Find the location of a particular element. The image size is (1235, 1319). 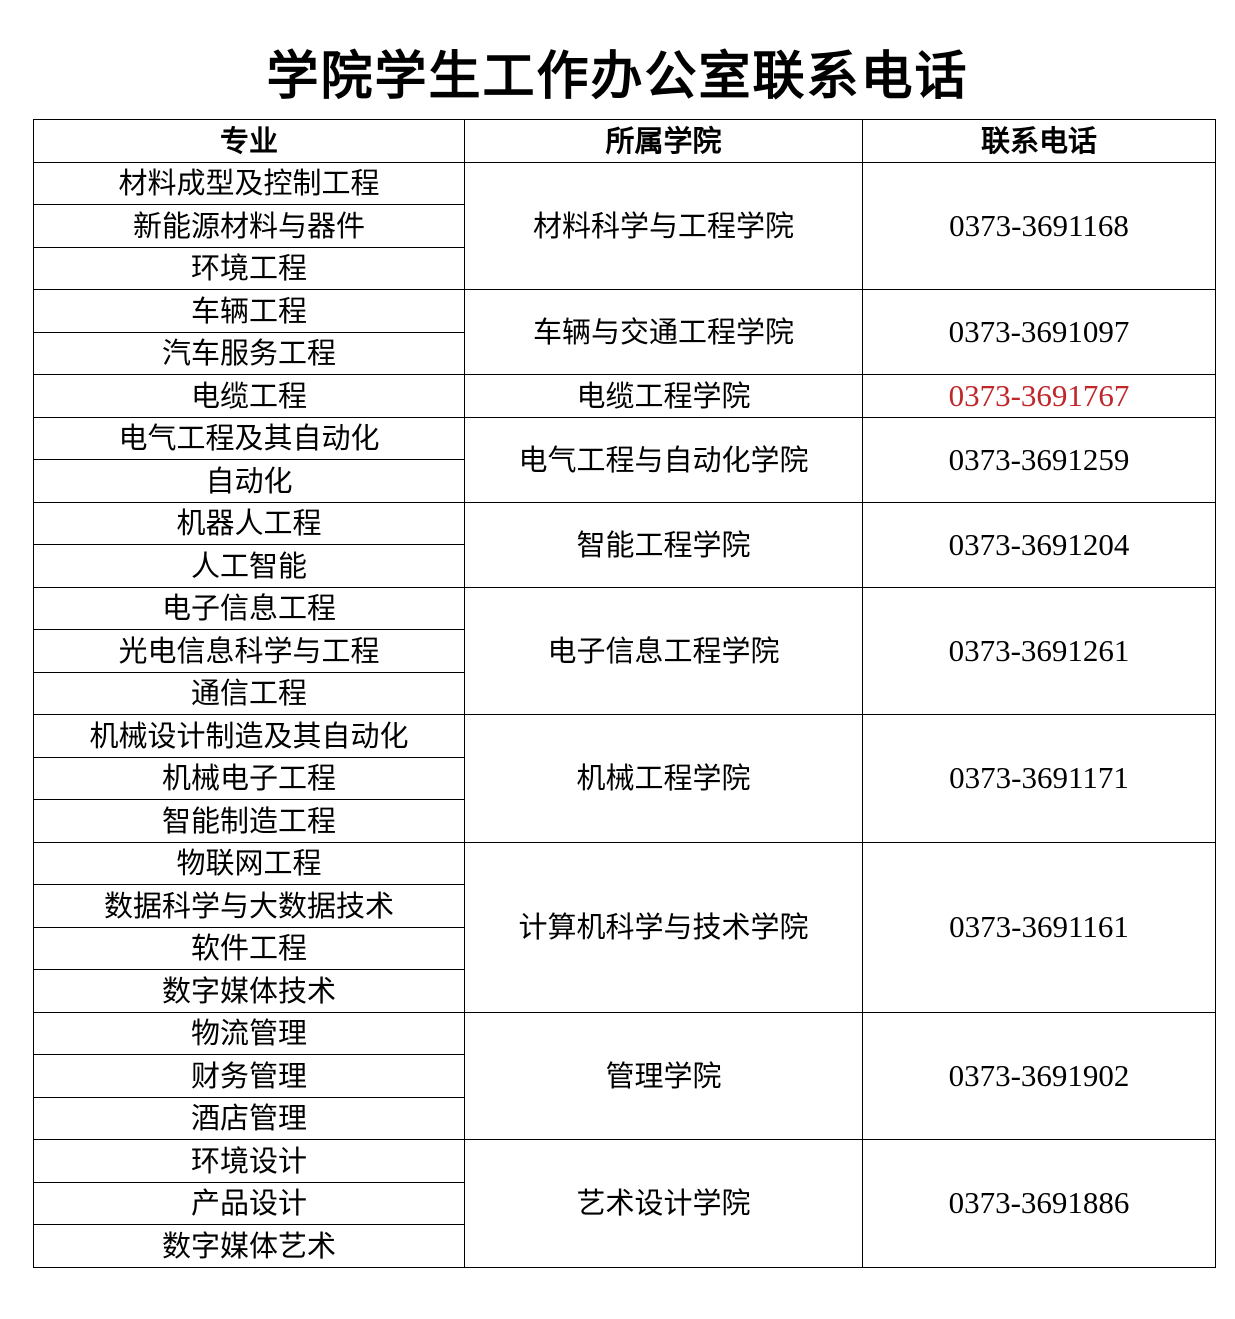

major-cell: 环境工程 is located at coordinates (249, 268).